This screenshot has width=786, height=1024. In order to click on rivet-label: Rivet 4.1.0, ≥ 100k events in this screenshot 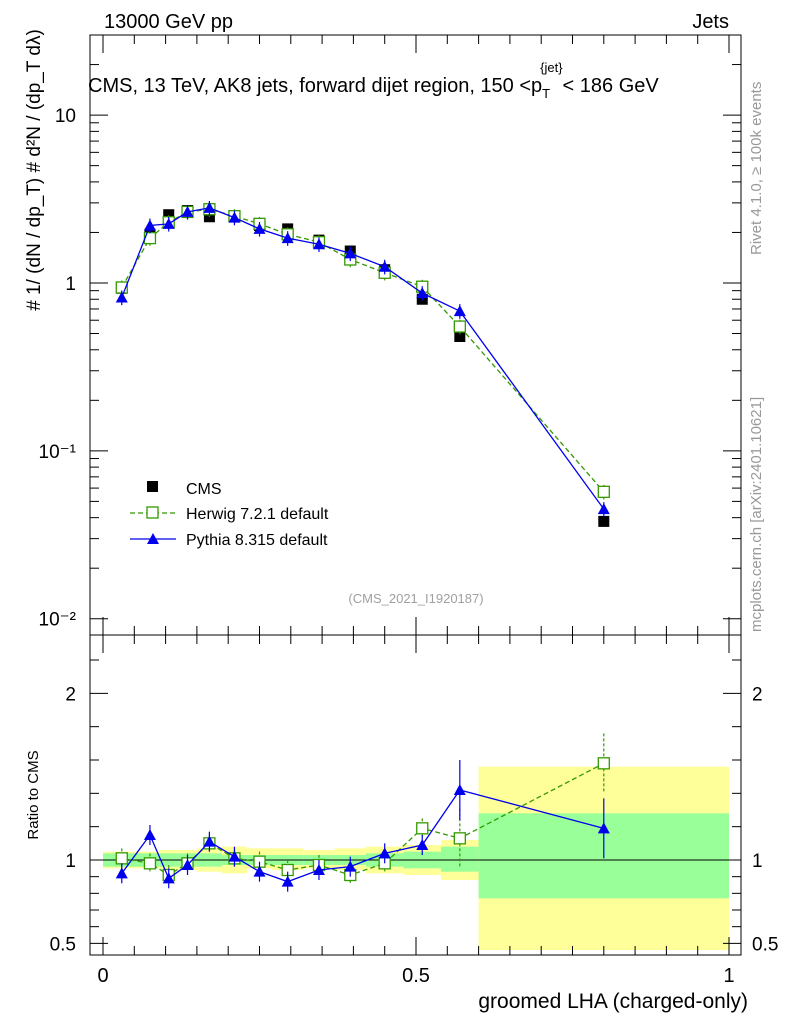, I will do `click(756, 168)`.